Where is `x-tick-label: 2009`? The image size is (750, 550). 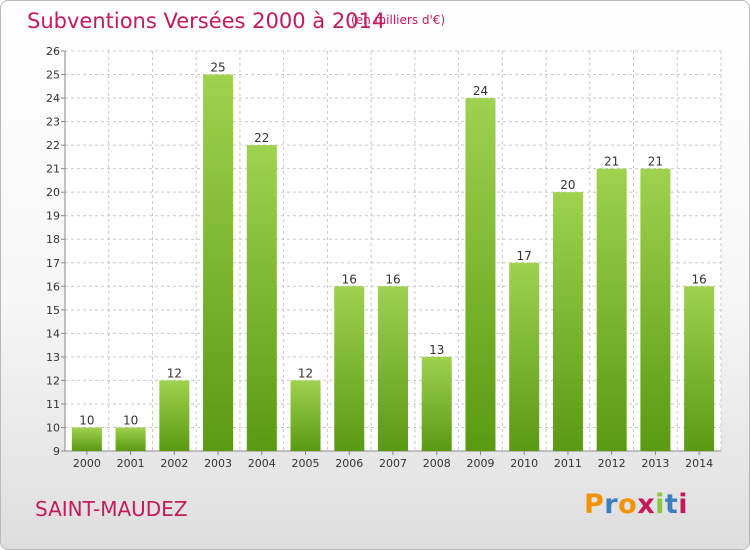 x-tick-label: 2009 is located at coordinates (480, 463).